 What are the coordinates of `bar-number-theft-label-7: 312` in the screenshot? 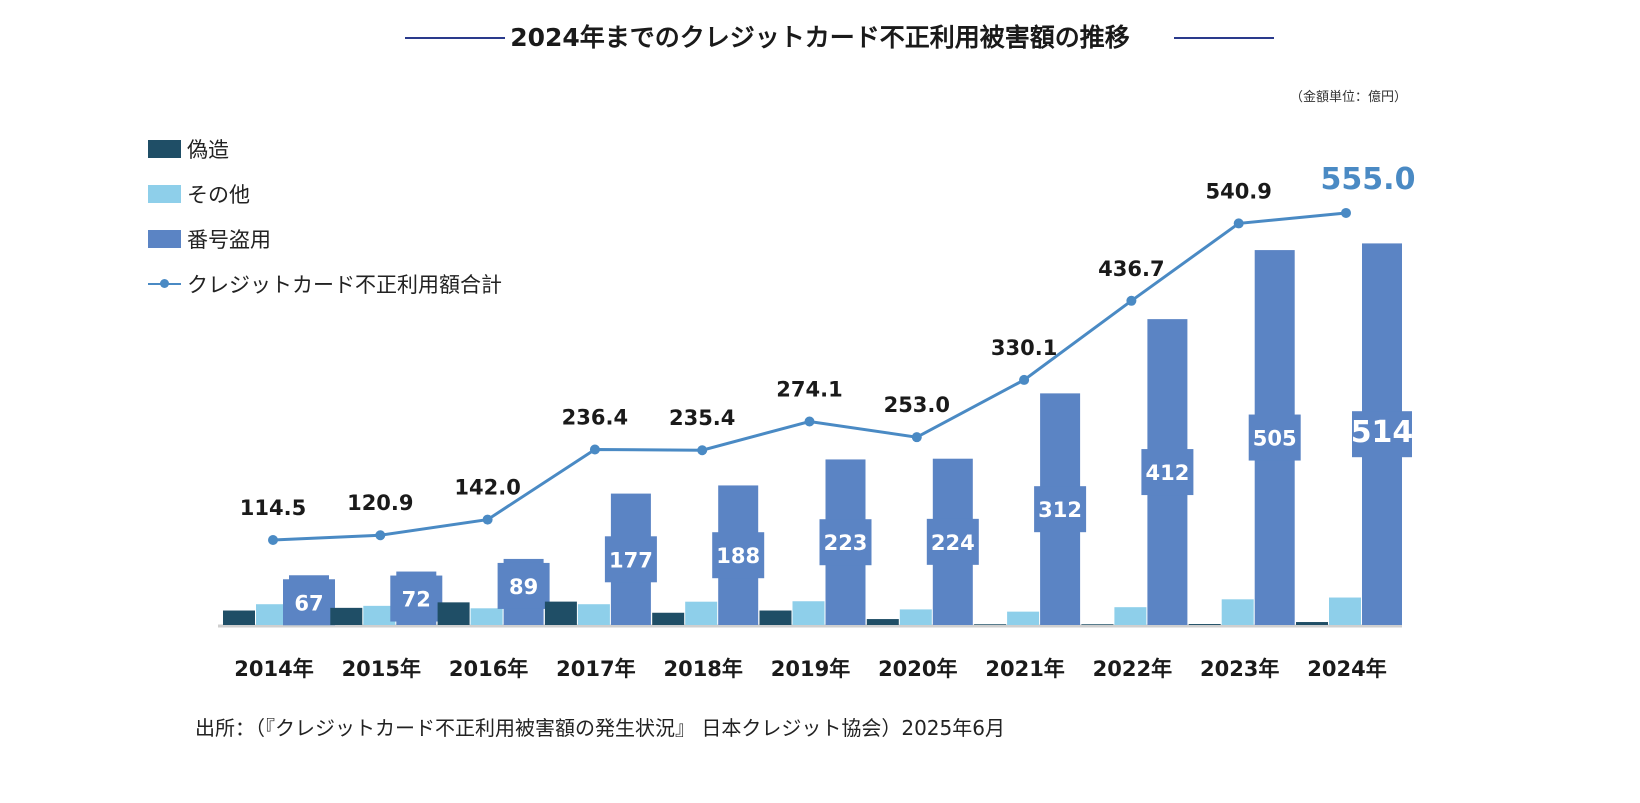 It's located at (1060, 510).